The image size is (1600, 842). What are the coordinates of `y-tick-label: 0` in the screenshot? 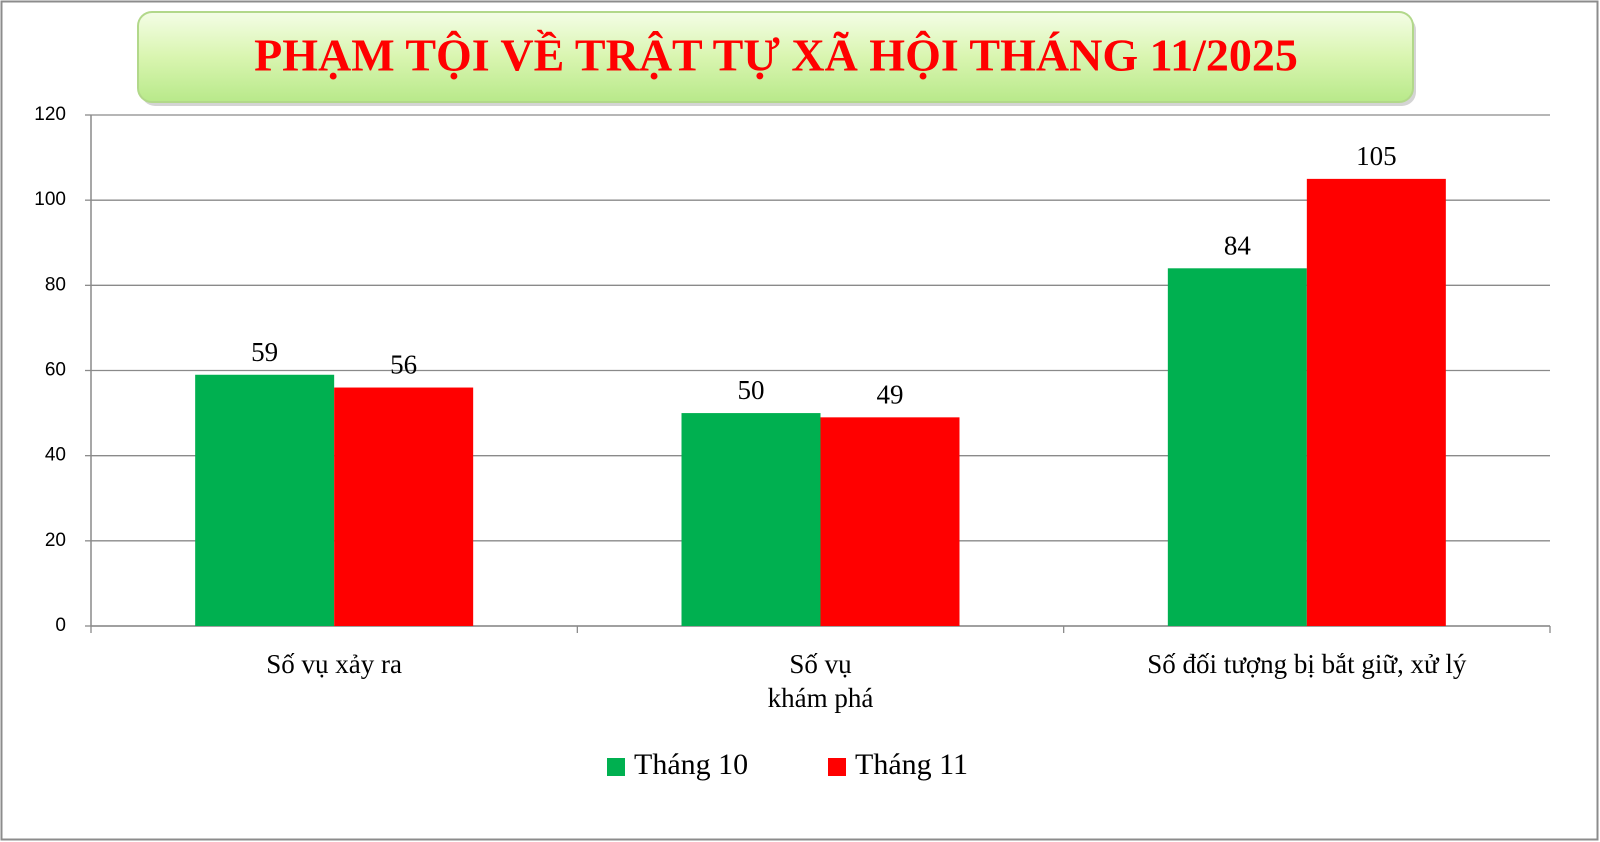 It's located at (60, 625).